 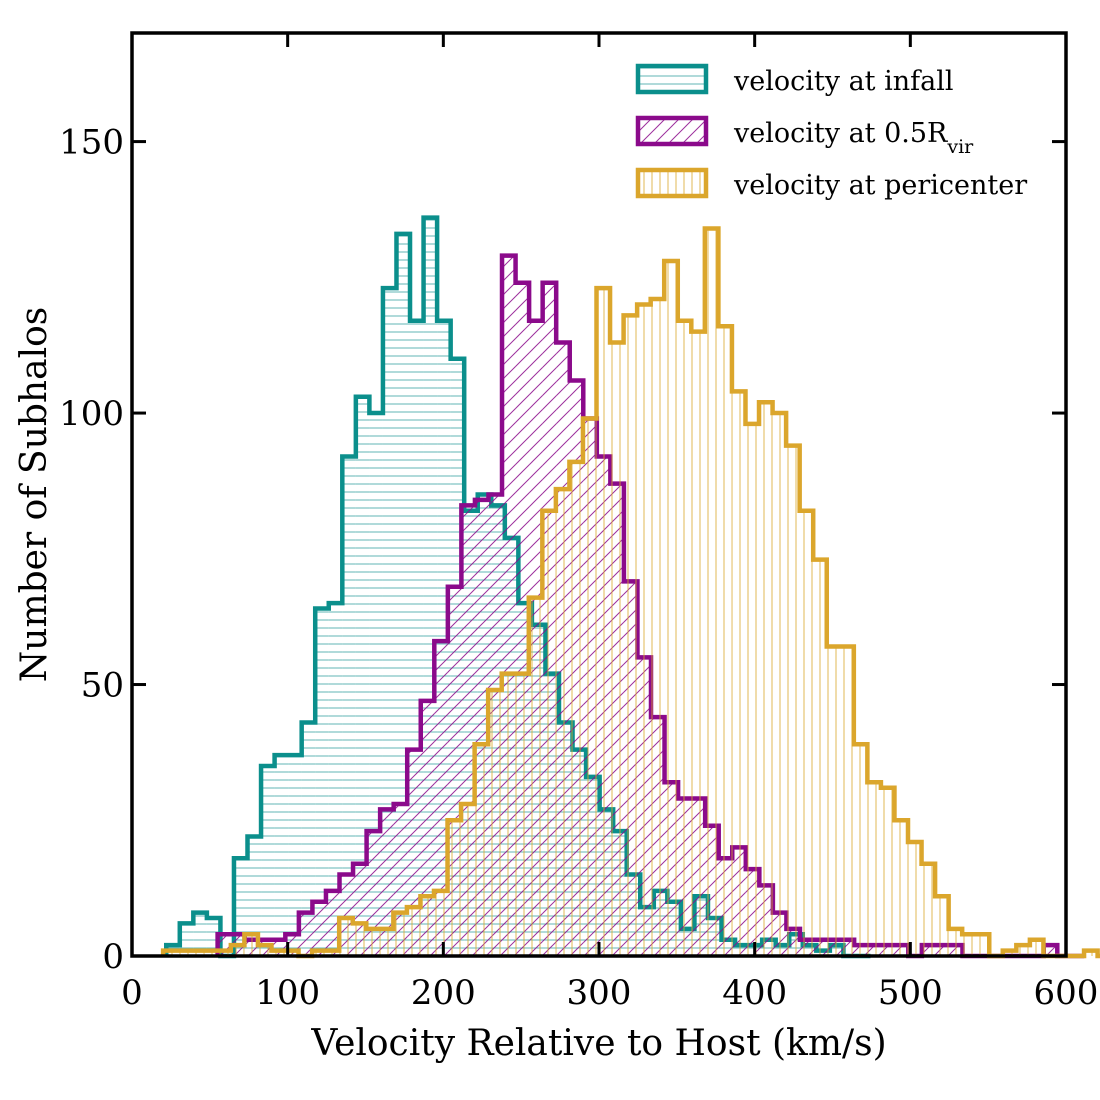 I want to click on y-tick-label: 150, so click(x=91, y=143).